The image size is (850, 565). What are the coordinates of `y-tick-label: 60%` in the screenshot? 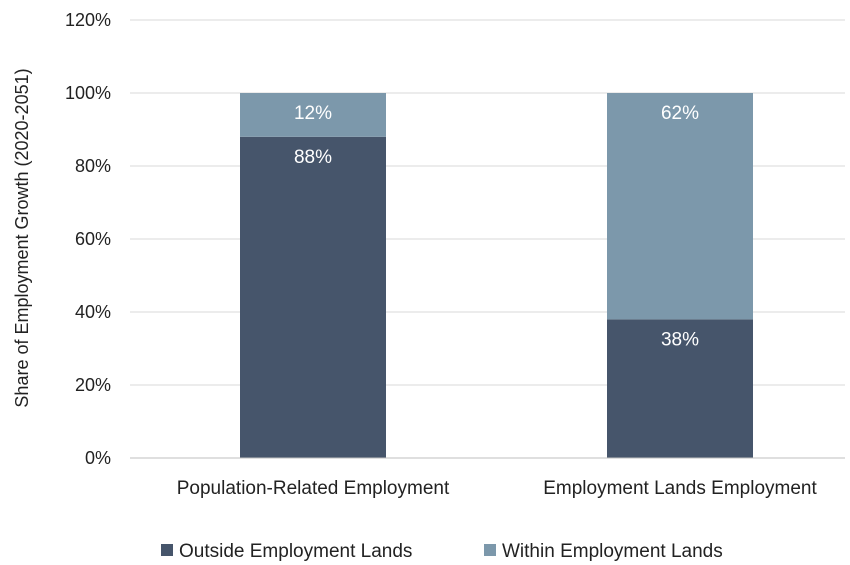 It's located at (93, 239).